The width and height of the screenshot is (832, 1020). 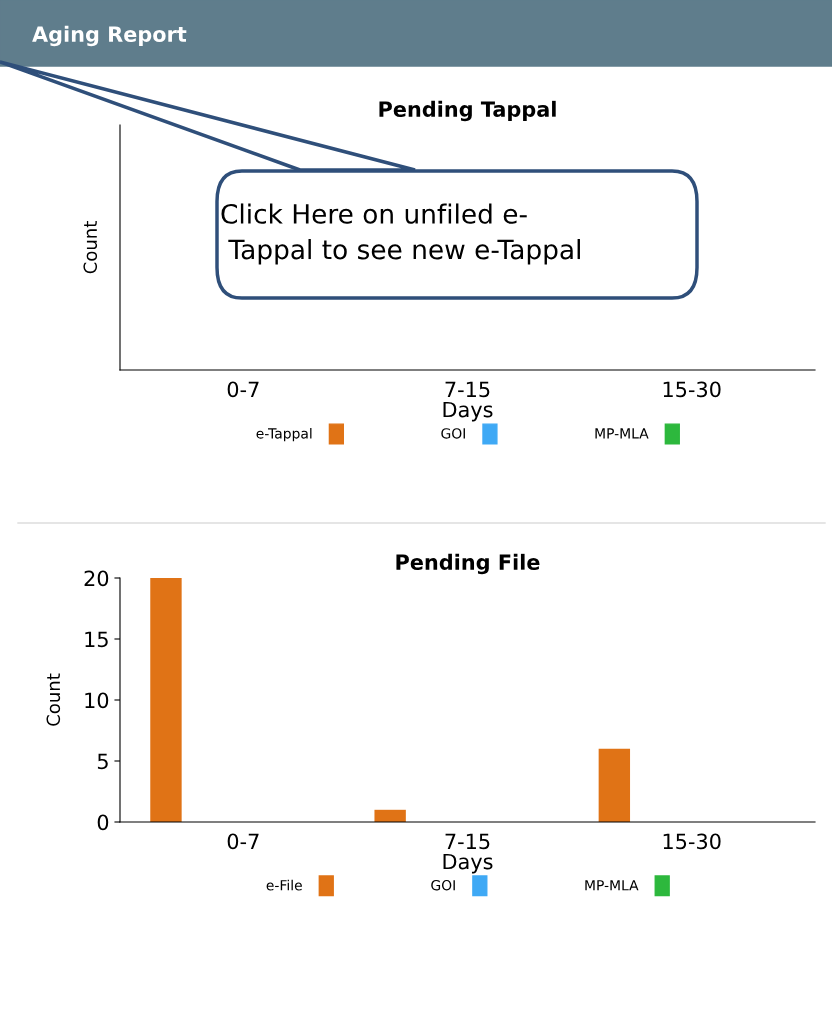 I want to click on text: Aging Report, so click(x=109, y=36).